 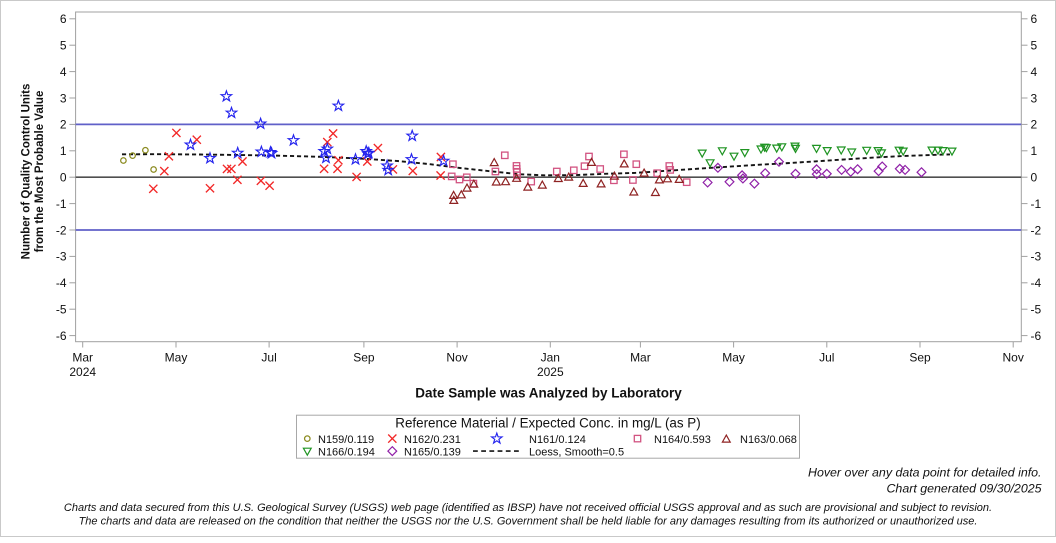 What do you see at coordinates (346, 452) in the screenshot?
I see `svg-text: N166/0.194` at bounding box center [346, 452].